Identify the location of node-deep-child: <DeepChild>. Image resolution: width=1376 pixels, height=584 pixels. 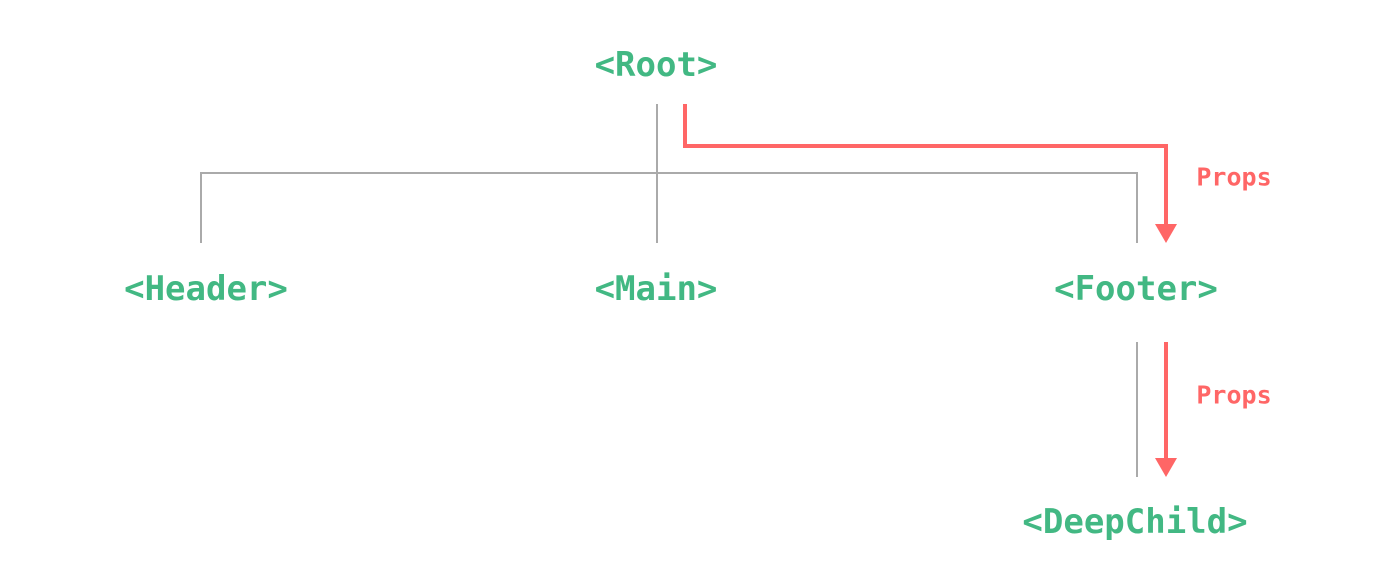
(1135, 522).